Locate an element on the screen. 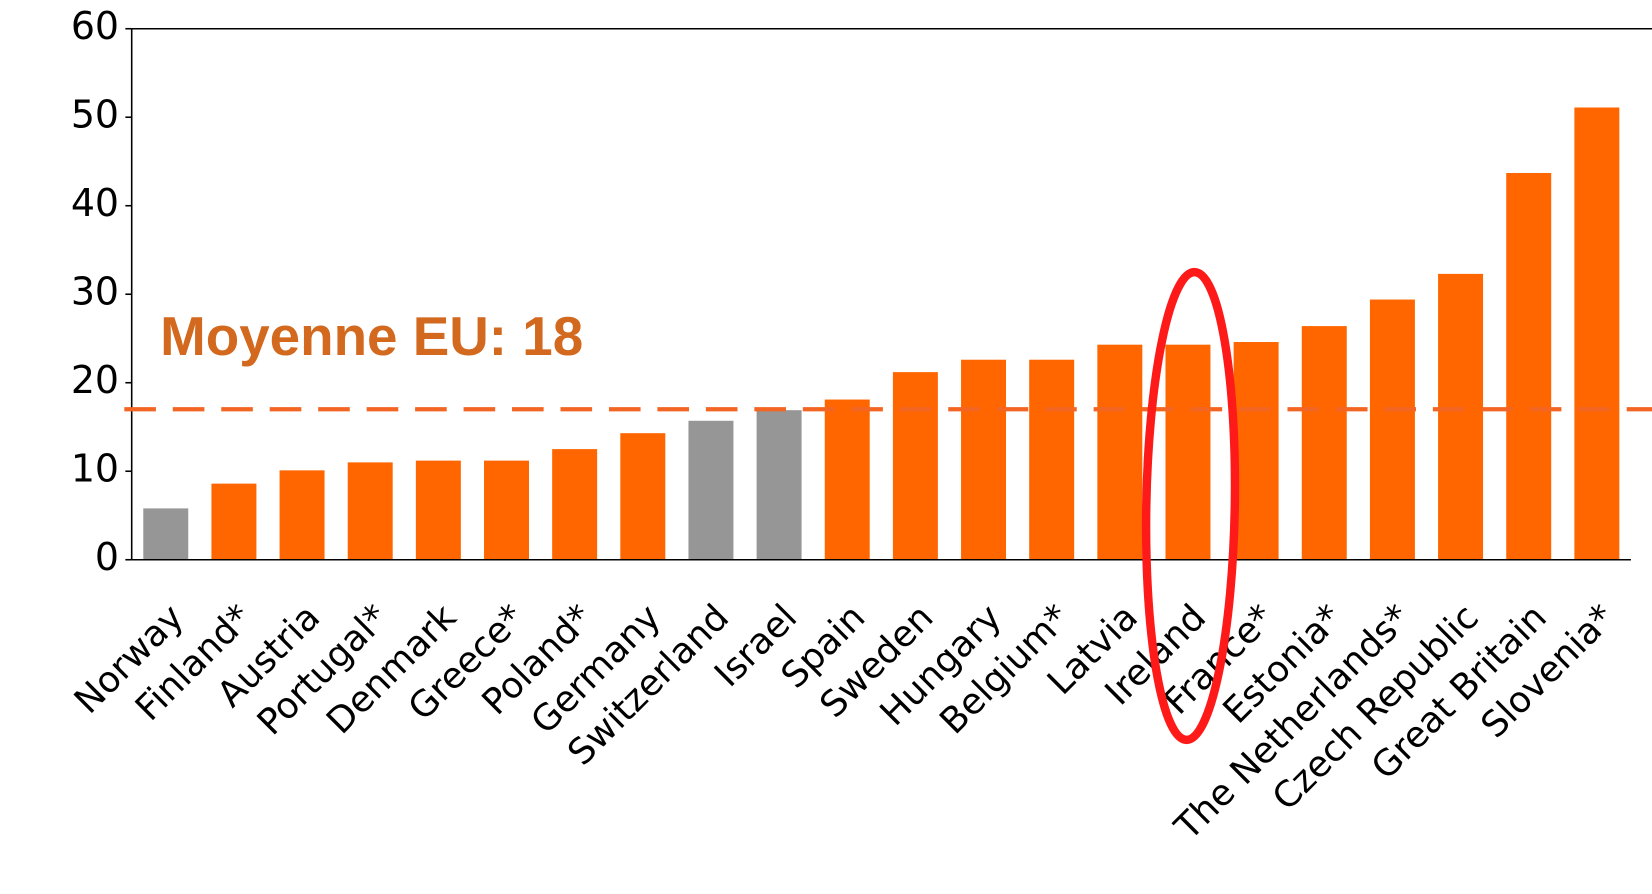  highlight-ellipse is located at coordinates (1190, 506).